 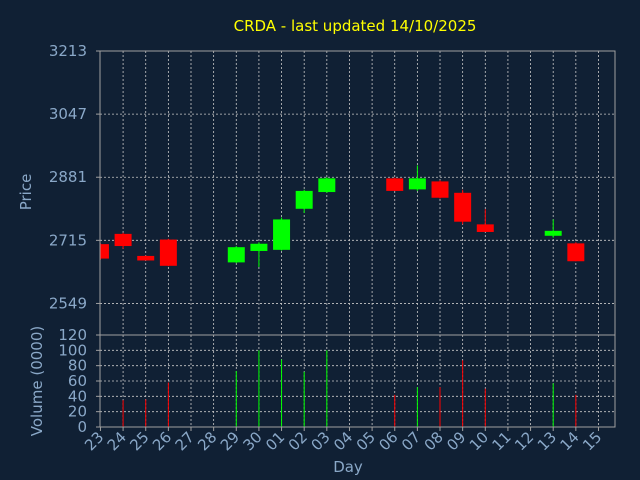 I want to click on price-tick-label: 3213, so click(x=68, y=51).